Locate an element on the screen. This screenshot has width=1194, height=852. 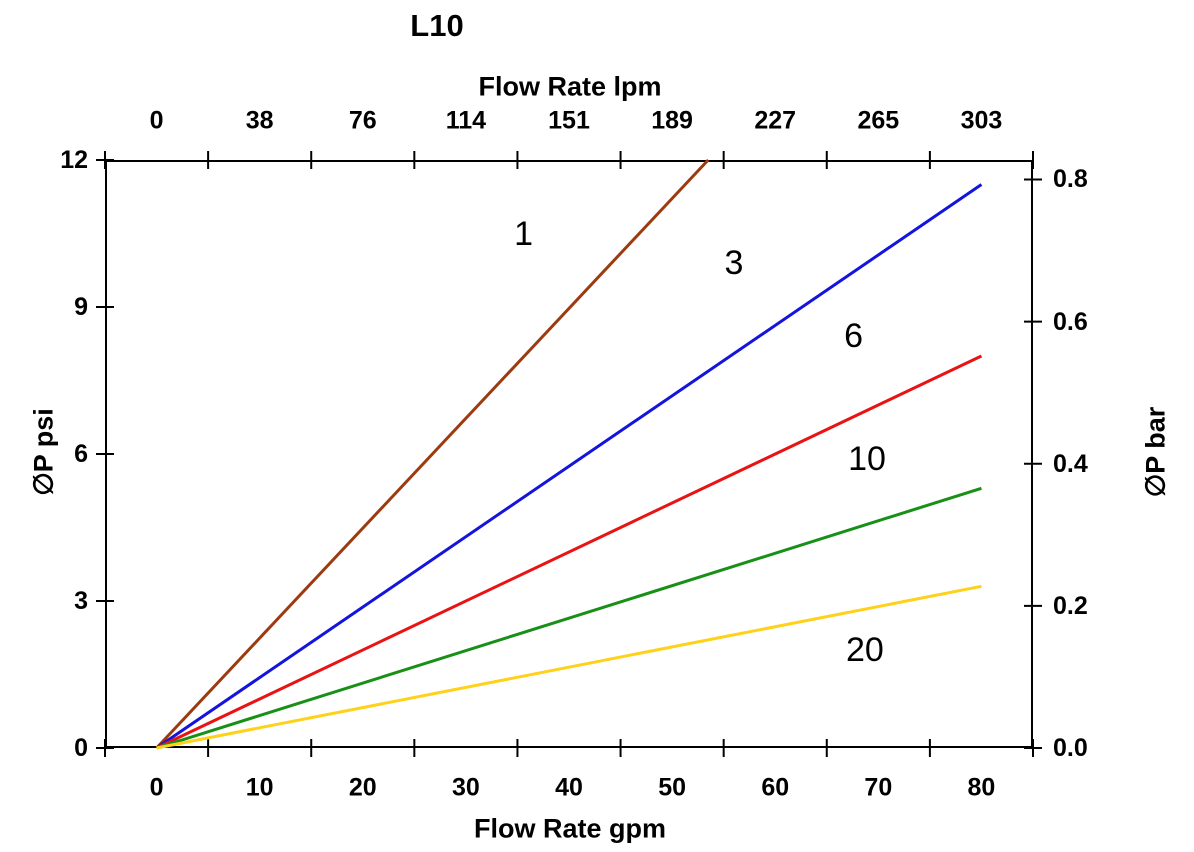
y-tick-label-psi: 6 is located at coordinates (81, 454).